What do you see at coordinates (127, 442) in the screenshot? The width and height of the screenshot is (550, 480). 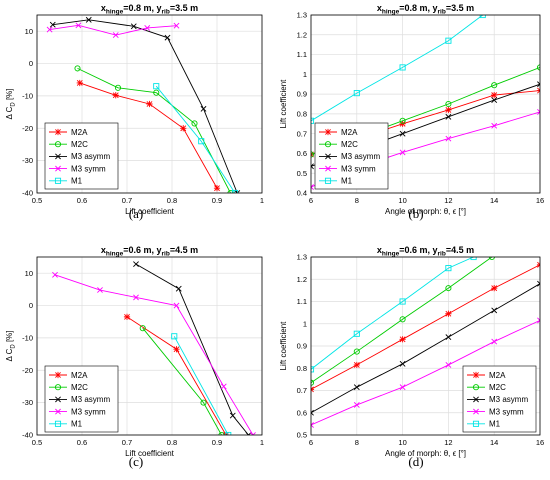 I see `x-tick-label: 0.7` at bounding box center [127, 442].